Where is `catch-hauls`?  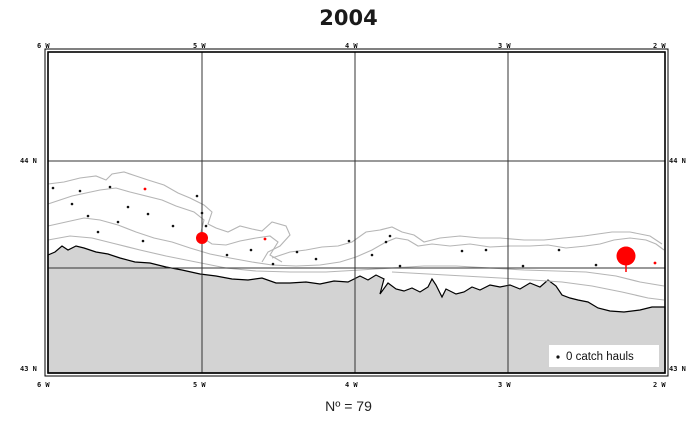
catch-hauls is located at coordinates (400, 229).